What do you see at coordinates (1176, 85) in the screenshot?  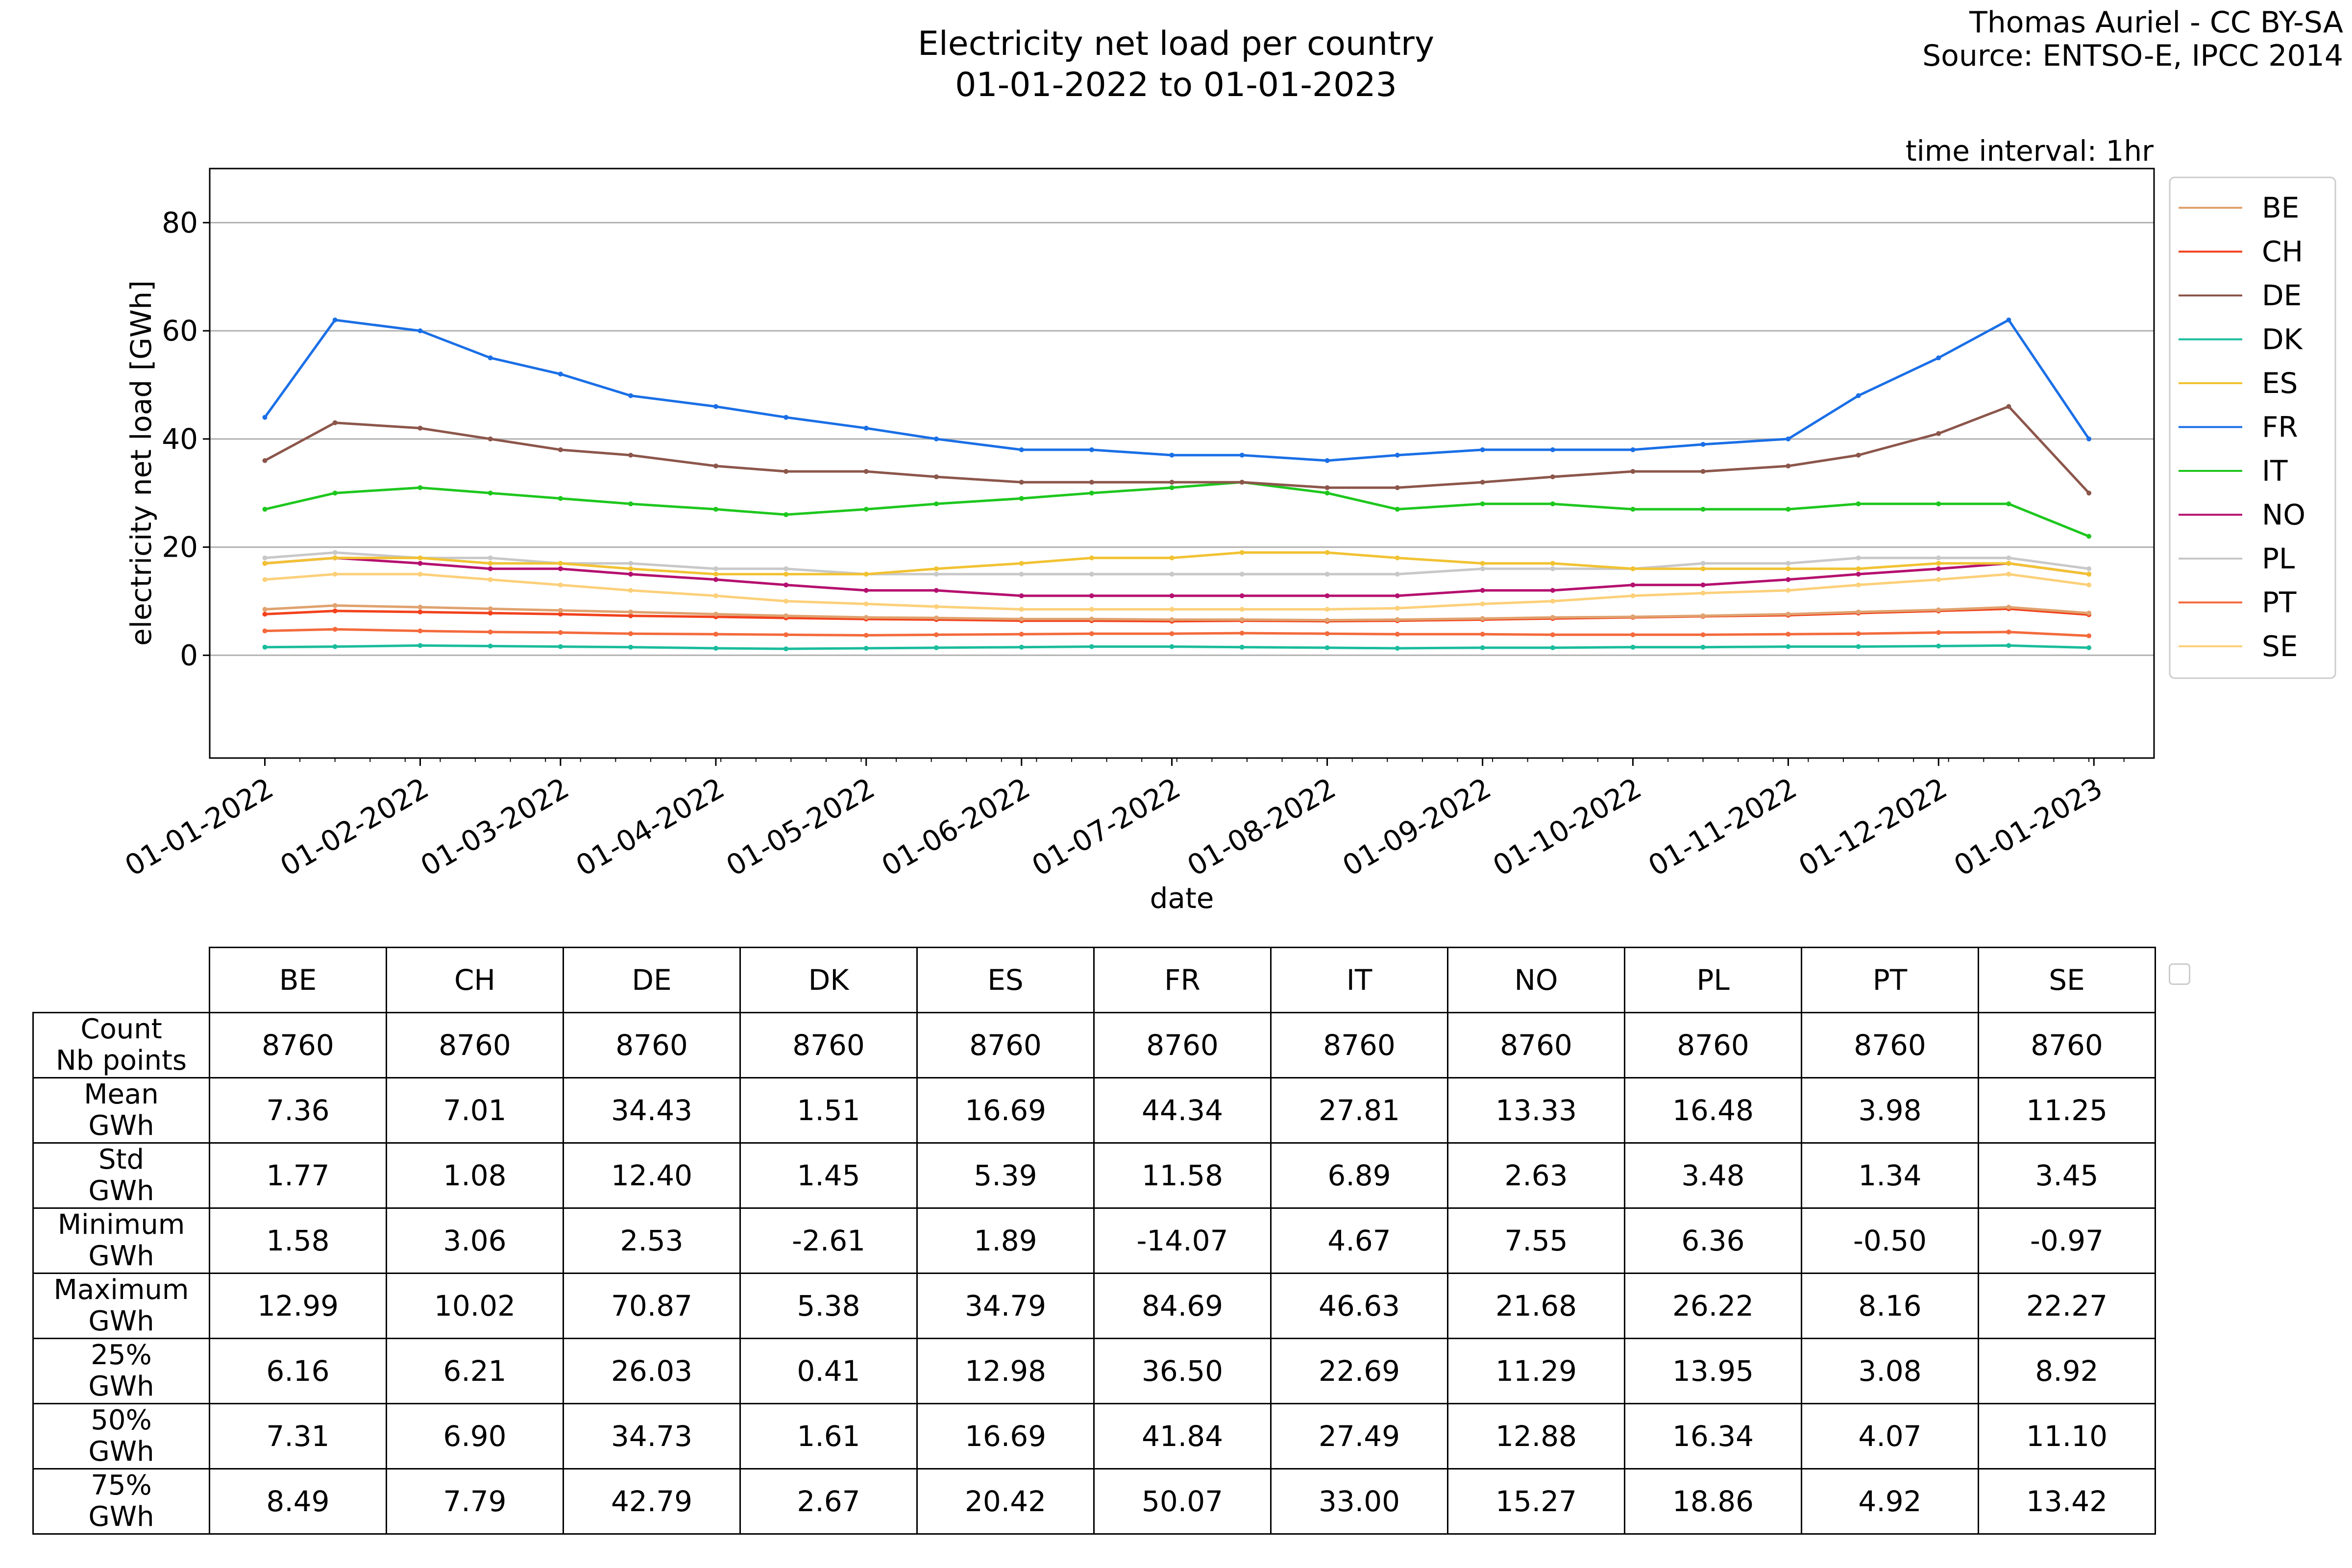 I see `chart-title-line2: 01-01-2022 to 01-01-2023` at bounding box center [1176, 85].